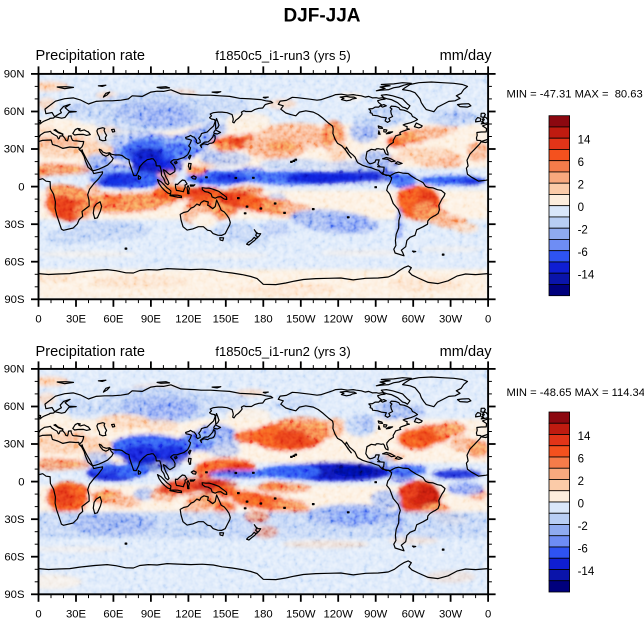 The width and height of the screenshot is (644, 629). I want to click on svg-text: MIN = -47.31 MAX = 80.63, so click(575, 94).